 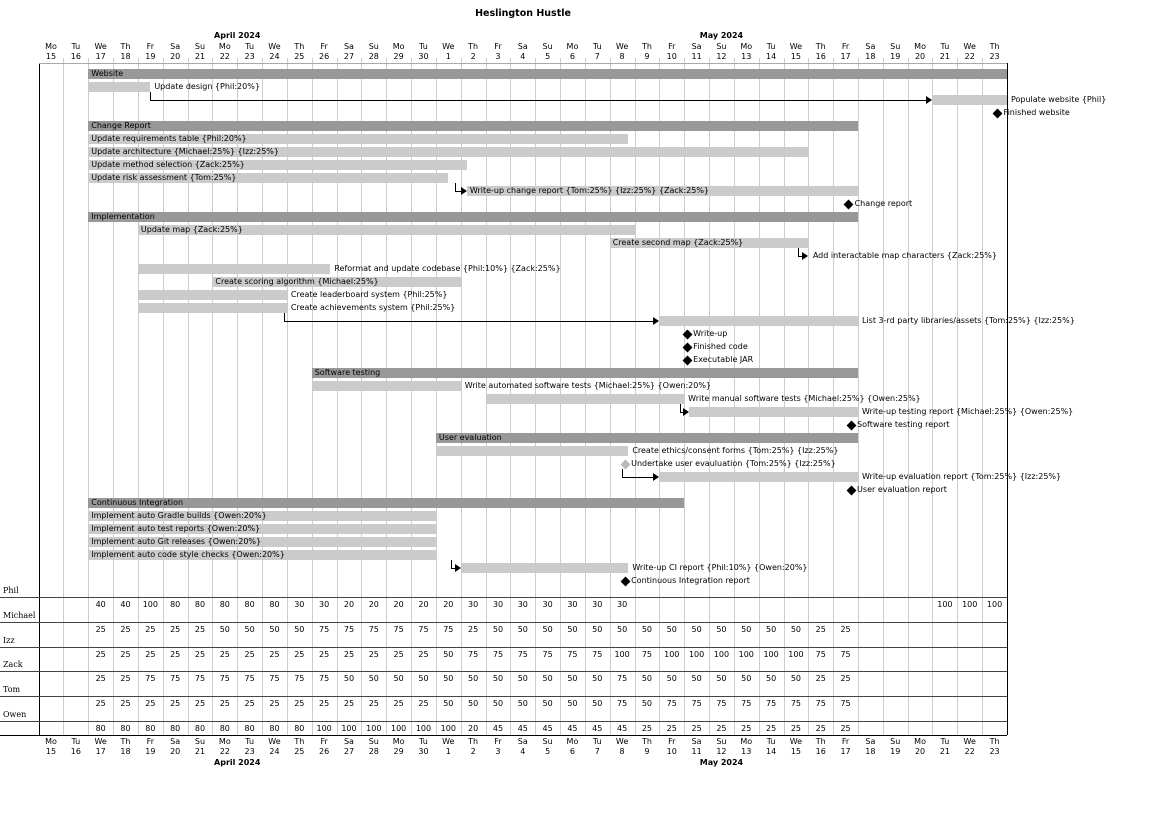 I want to click on milestone-label: Write-up, so click(x=710, y=333).